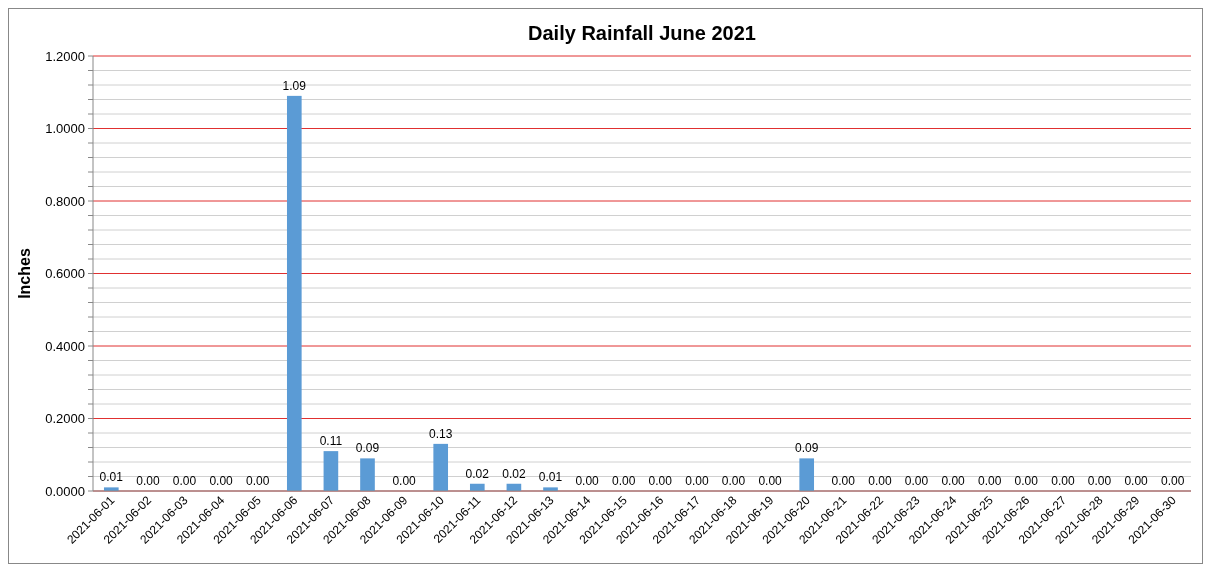 The image size is (1211, 572). Describe the element at coordinates (24, 273) in the screenshot. I see `y-axis-title: Inches` at that location.